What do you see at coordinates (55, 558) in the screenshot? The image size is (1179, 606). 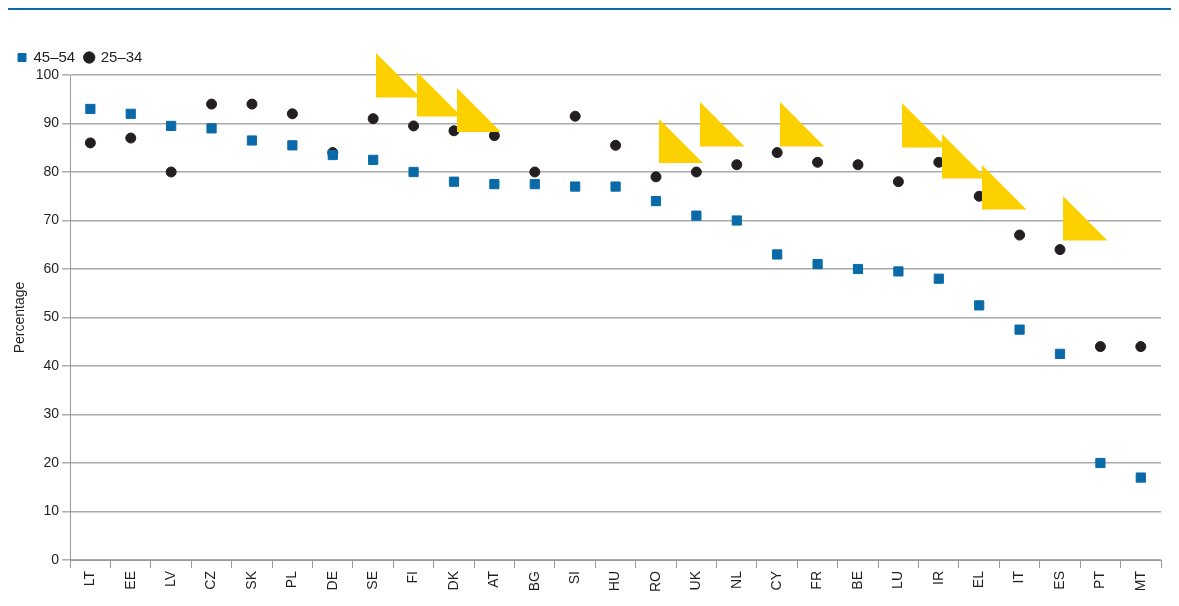 I see `y-tick-label: 0` at bounding box center [55, 558].